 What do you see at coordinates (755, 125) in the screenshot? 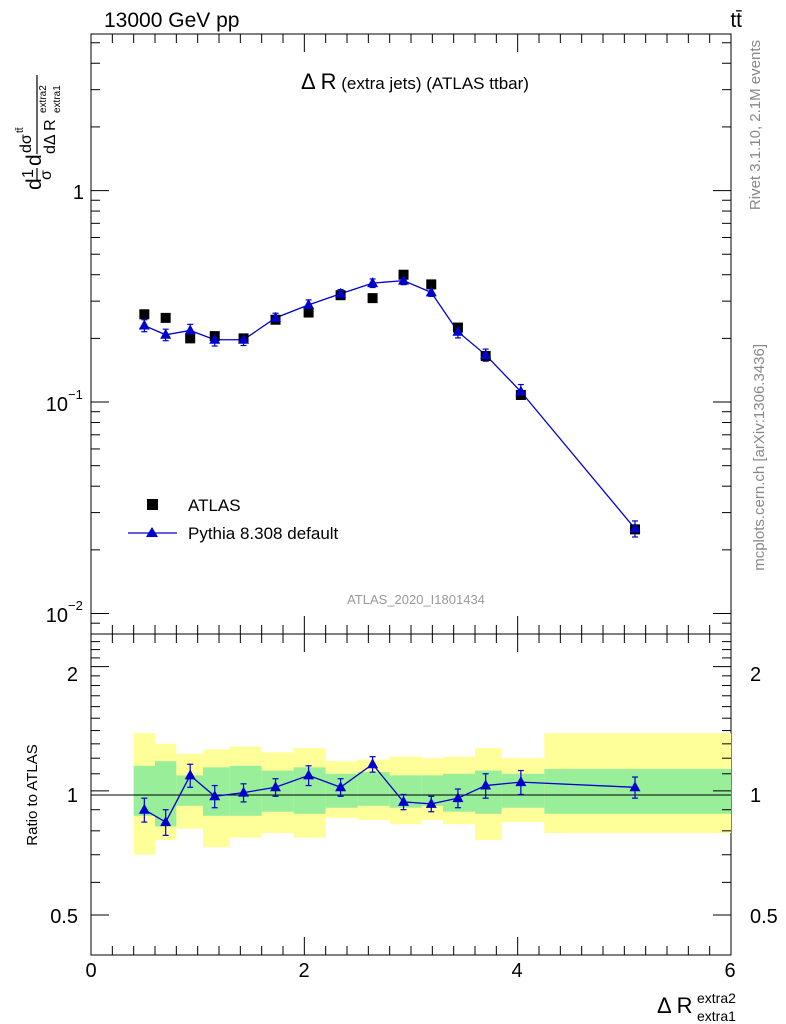
I see `rivet-version-label: Rivet 3.1.10, 2.1M events` at bounding box center [755, 125].